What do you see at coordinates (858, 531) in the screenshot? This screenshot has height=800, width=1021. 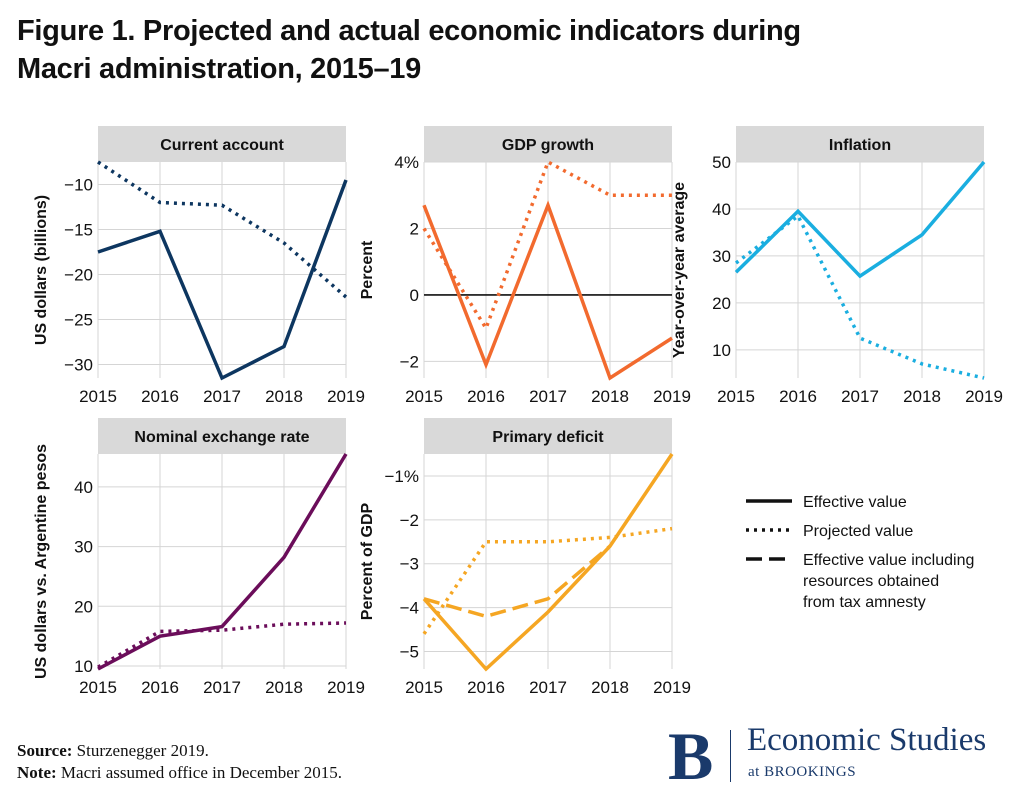 I see `legend-projected-label: Projected value` at bounding box center [858, 531].